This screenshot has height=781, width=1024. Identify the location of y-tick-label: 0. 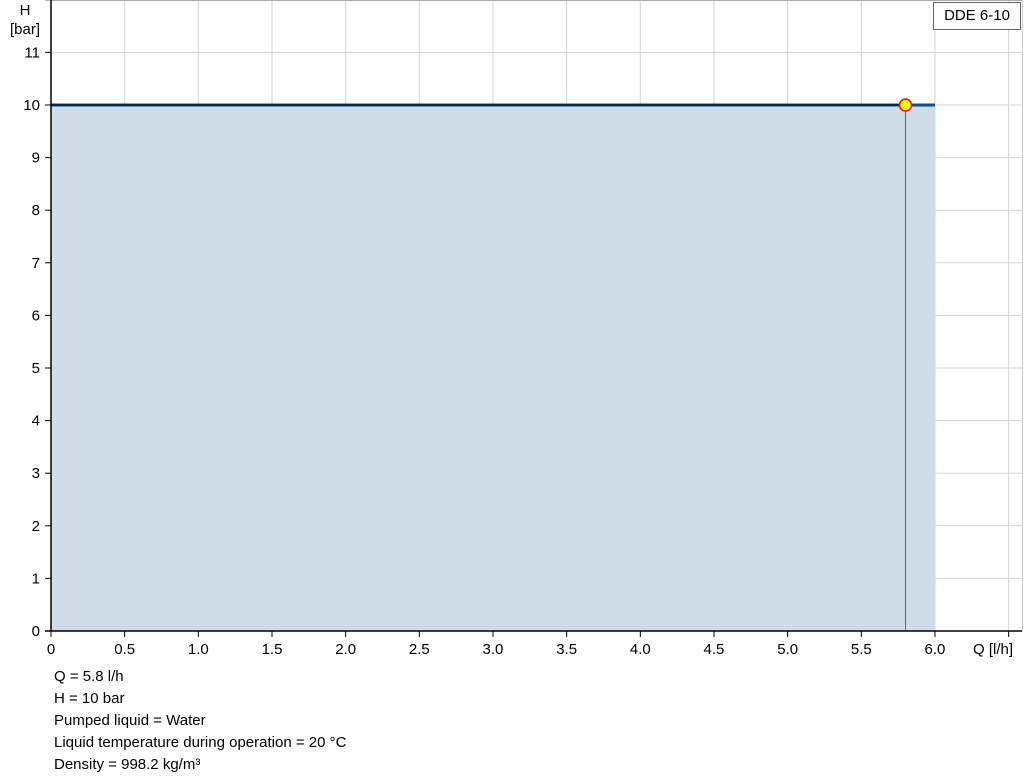
(36, 631).